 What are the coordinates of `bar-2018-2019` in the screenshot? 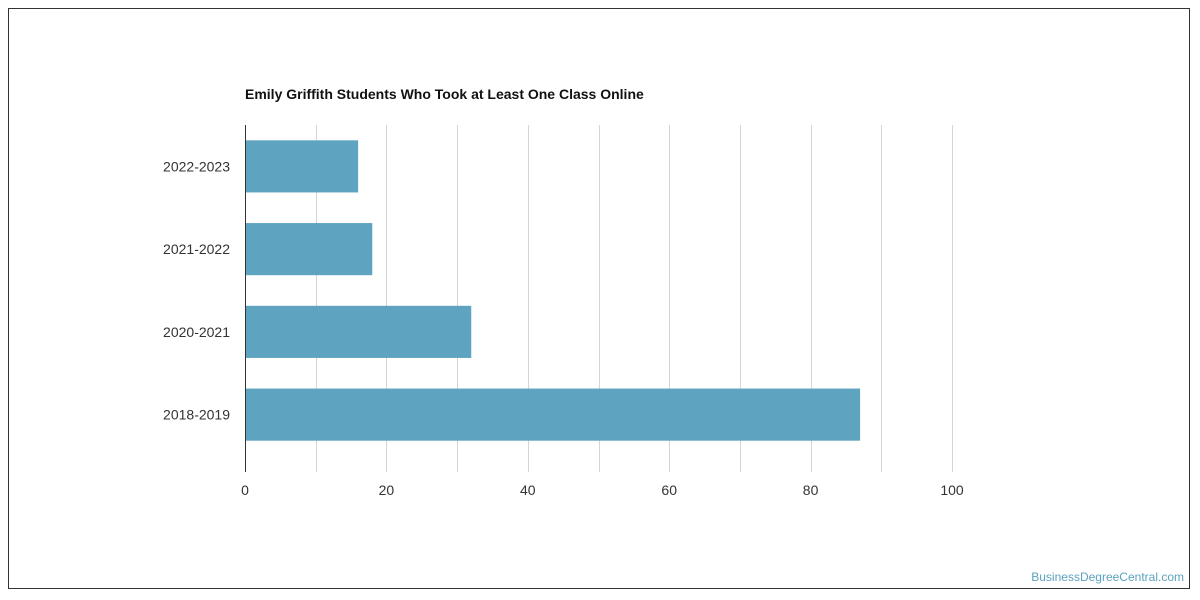 It's located at (553, 414).